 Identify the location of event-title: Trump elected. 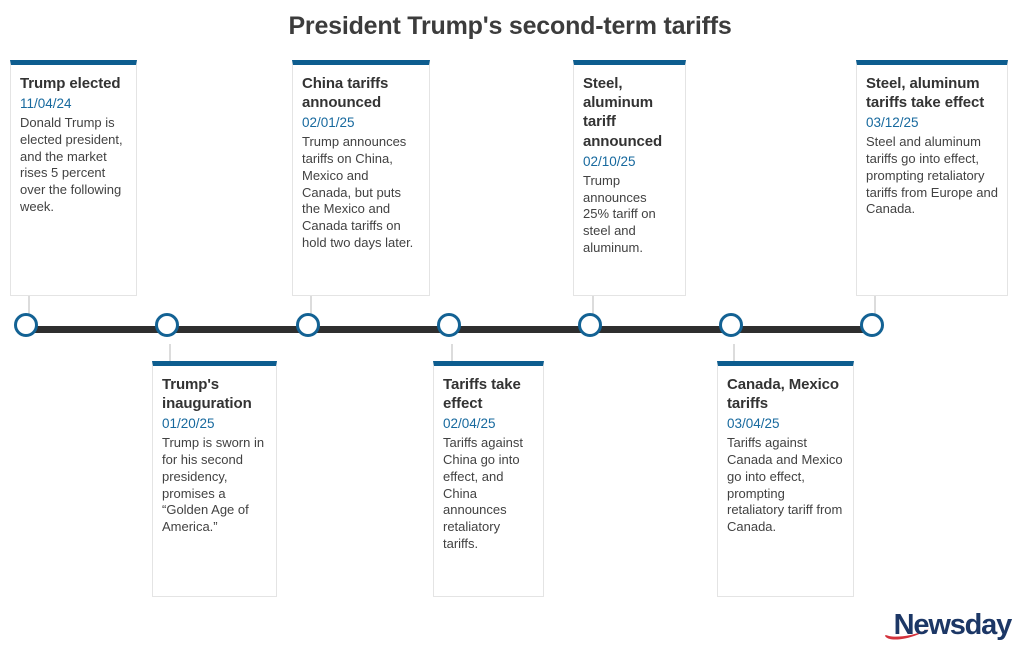
(70, 83).